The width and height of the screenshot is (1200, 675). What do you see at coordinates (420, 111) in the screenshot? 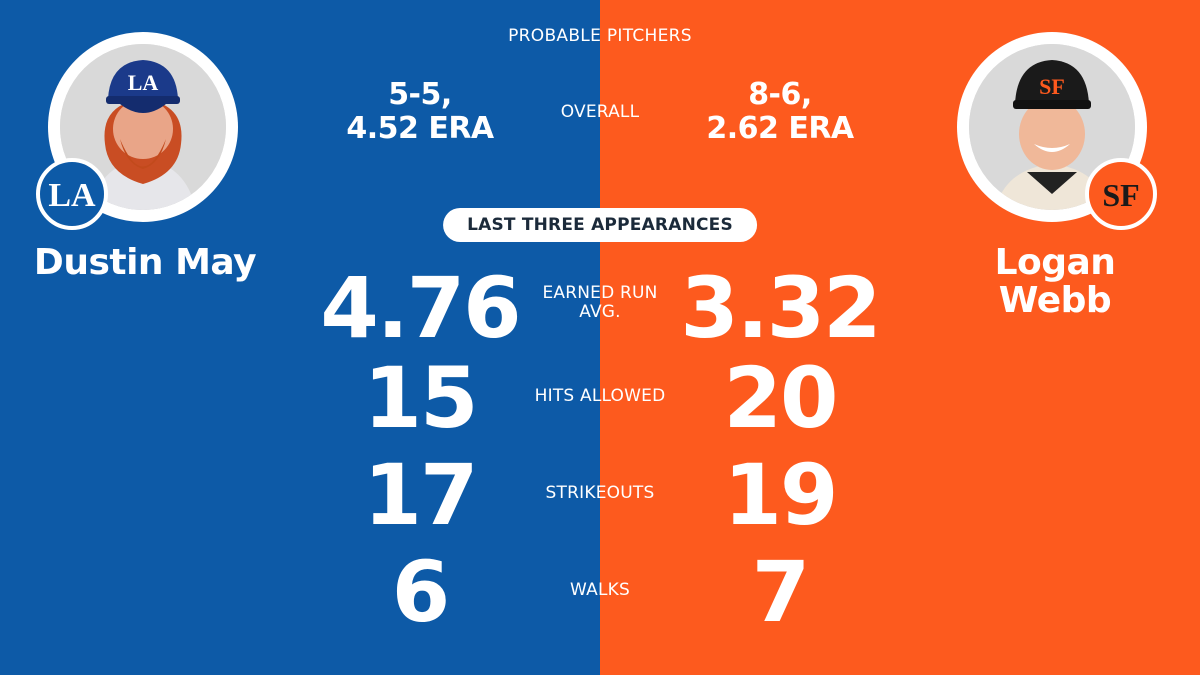
I see `left-overall-record: 5-5, 4.52 ERA` at bounding box center [420, 111].